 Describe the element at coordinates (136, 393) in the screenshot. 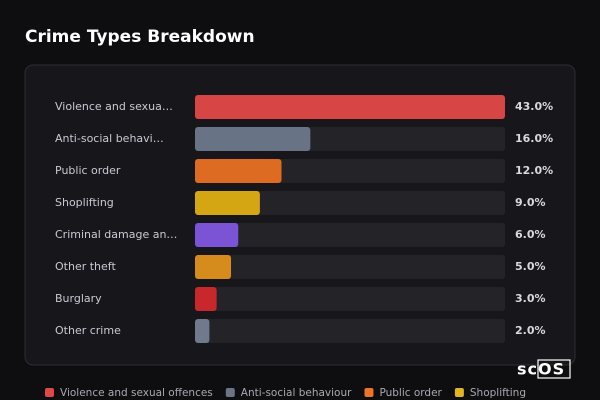

I see `legend-label: Violence and sexual offences` at that location.